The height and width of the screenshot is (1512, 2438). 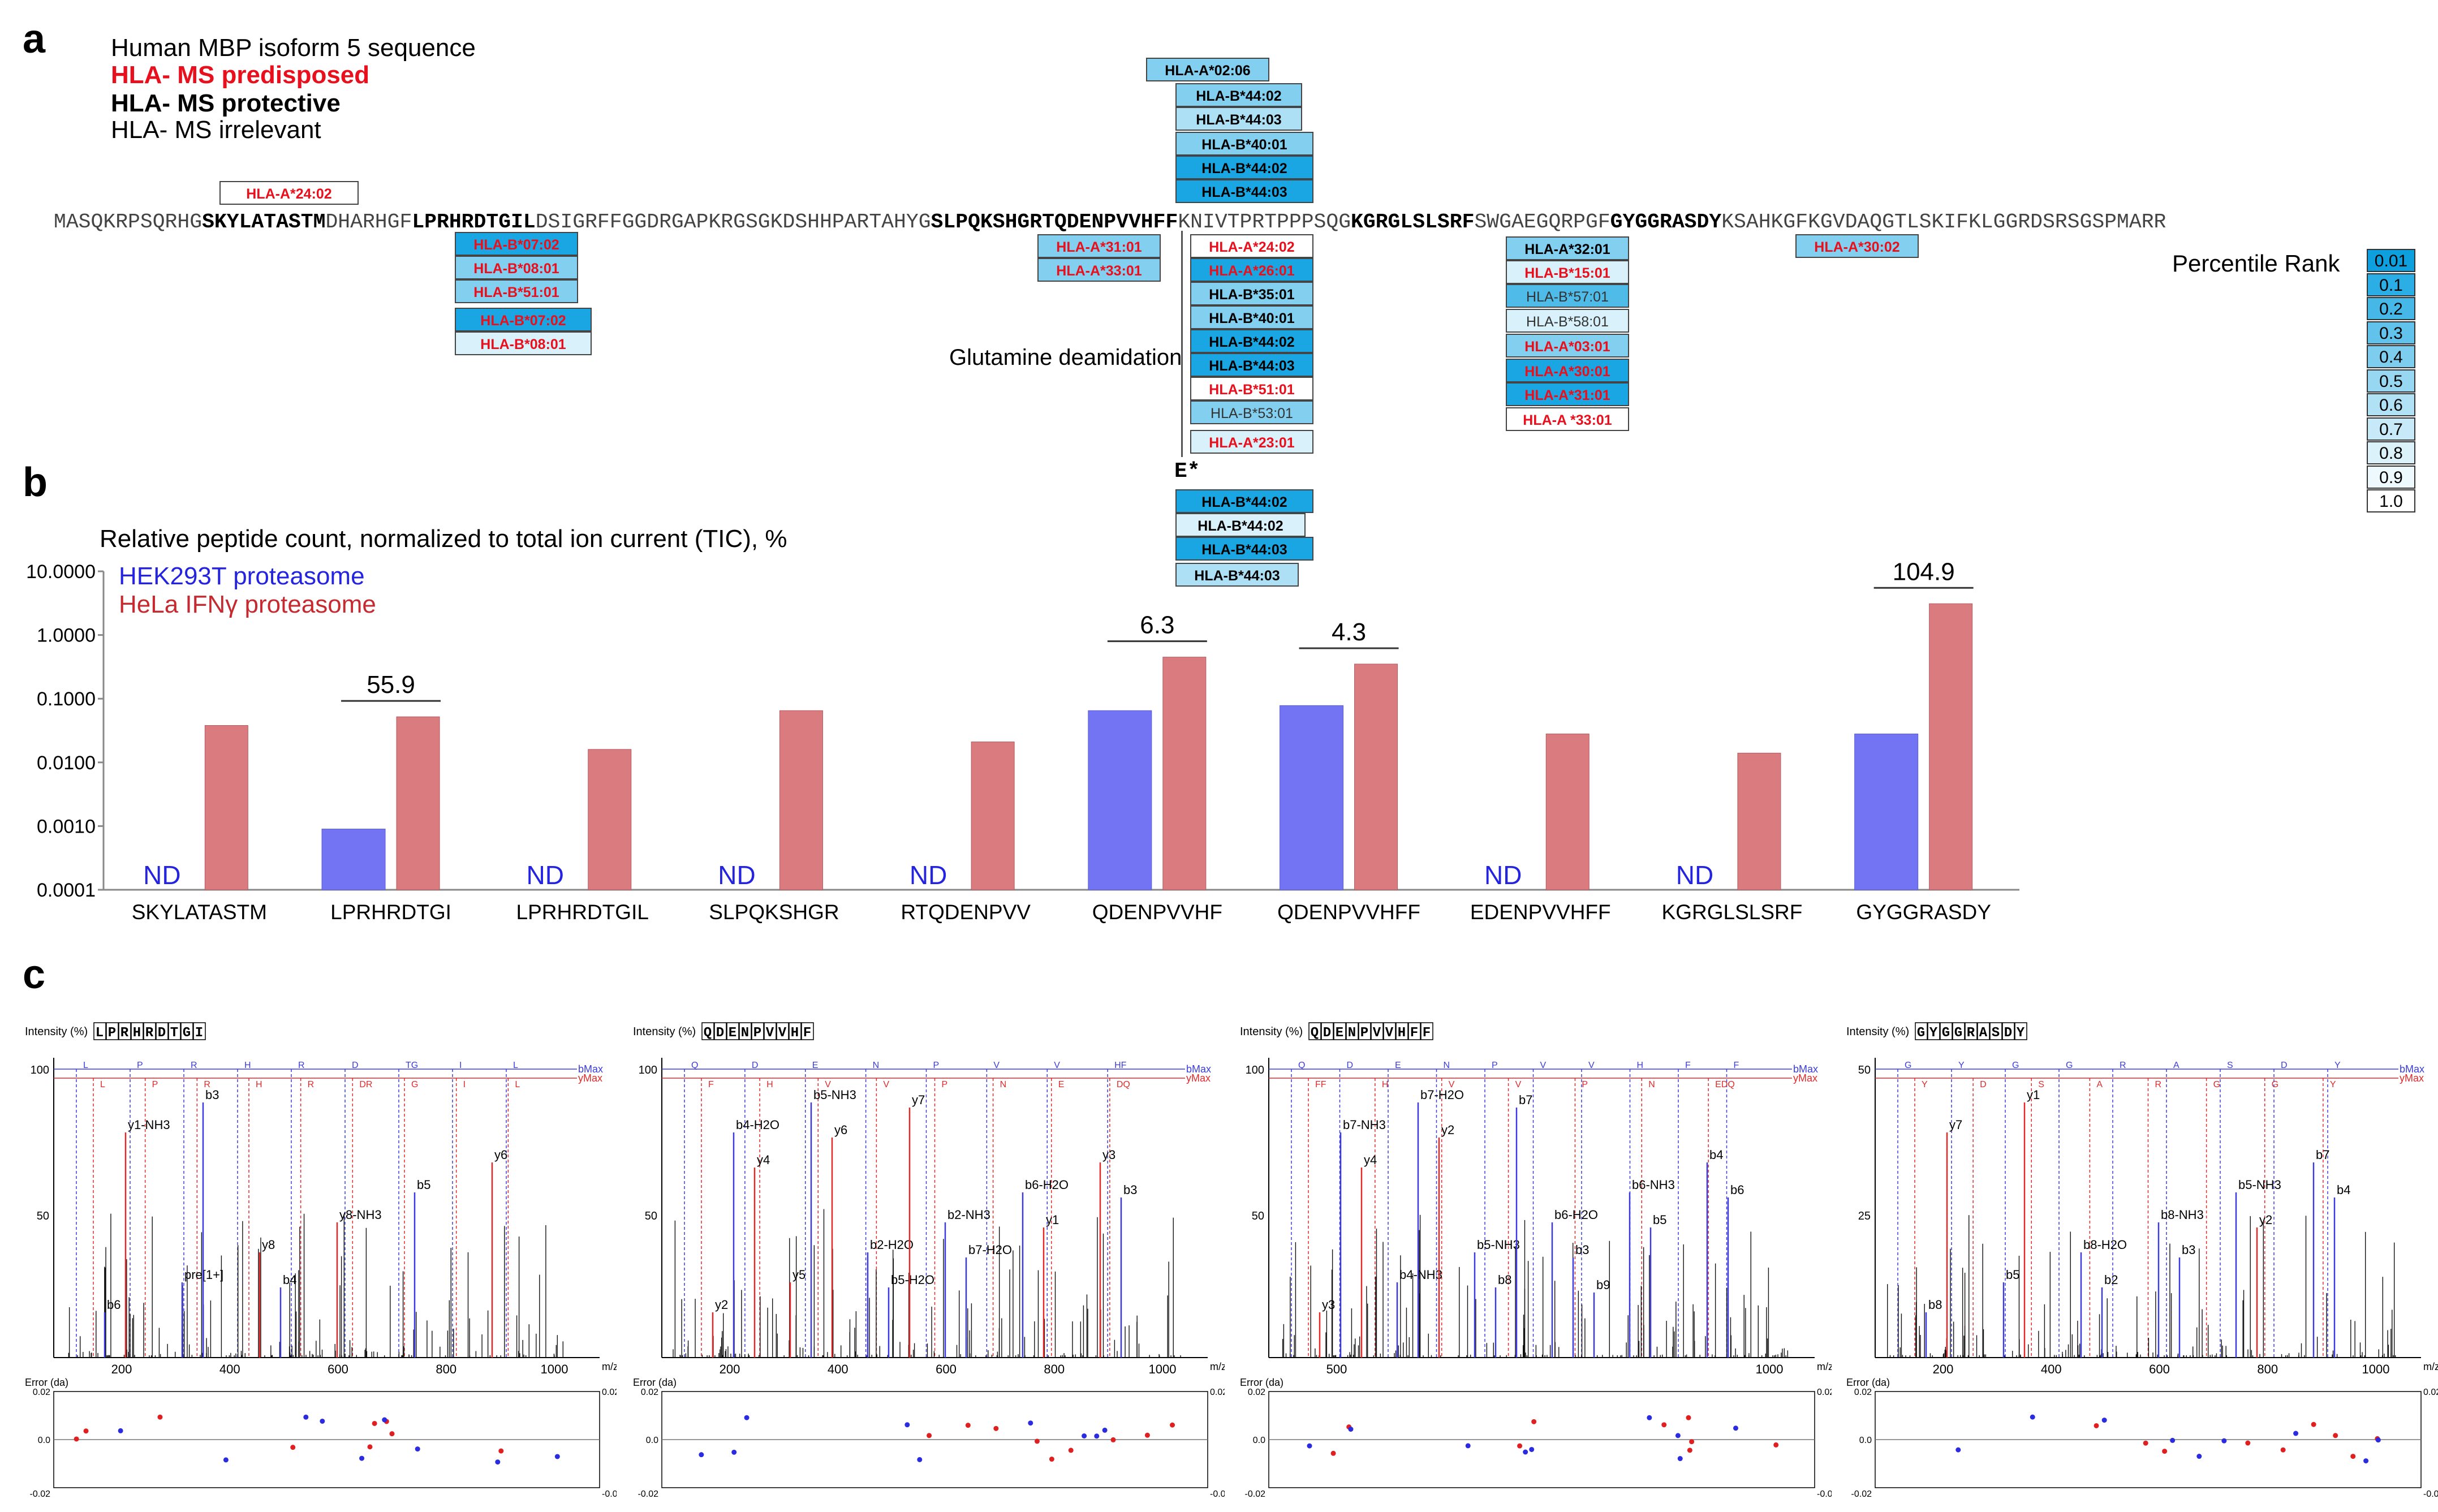 I want to click on y-ion-residue: N, so click(x=1652, y=1084).